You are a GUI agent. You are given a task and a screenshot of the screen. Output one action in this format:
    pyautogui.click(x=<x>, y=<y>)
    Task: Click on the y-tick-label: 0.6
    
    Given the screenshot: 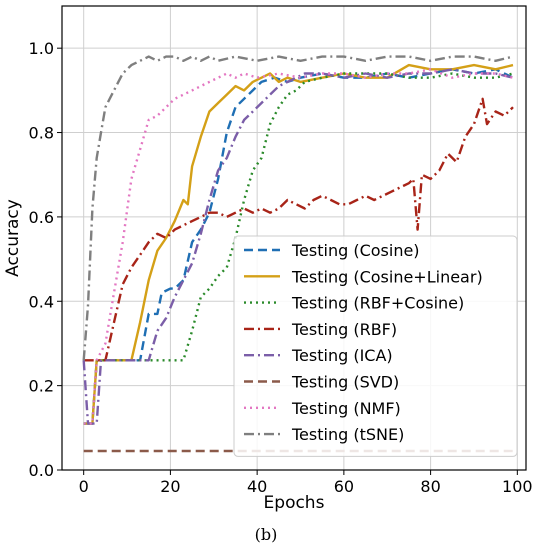 What is the action you would take?
    pyautogui.click(x=41, y=217)
    